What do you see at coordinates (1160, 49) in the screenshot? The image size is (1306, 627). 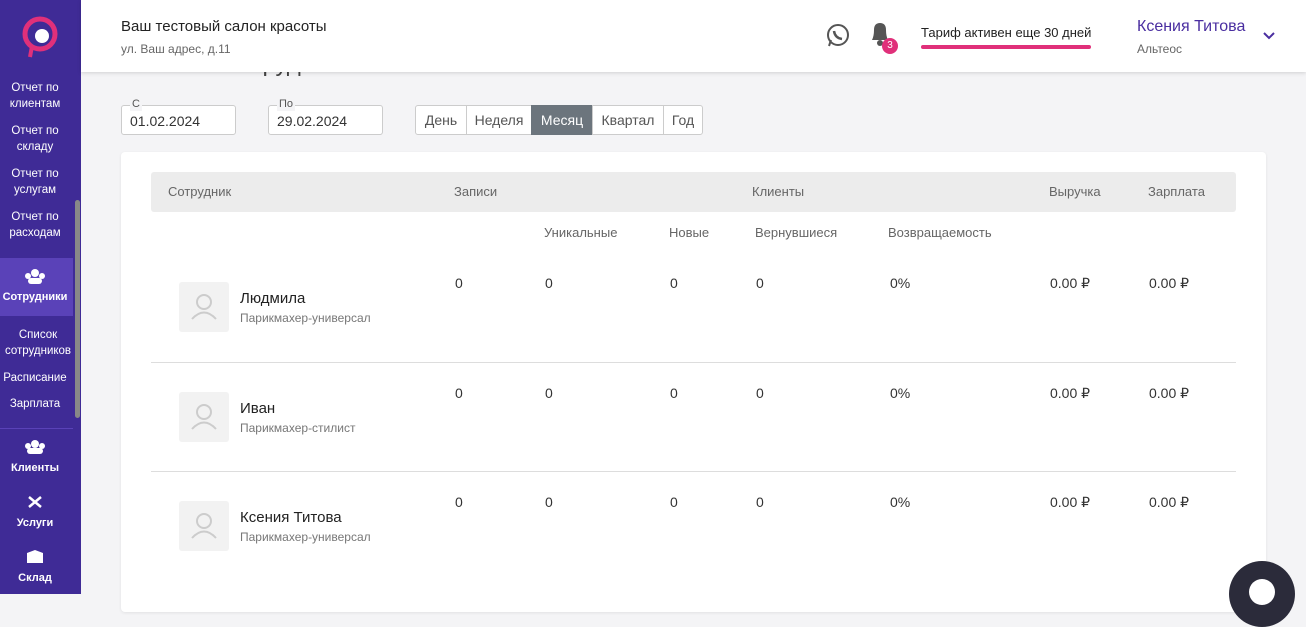 I see `company: Альтеос` at bounding box center [1160, 49].